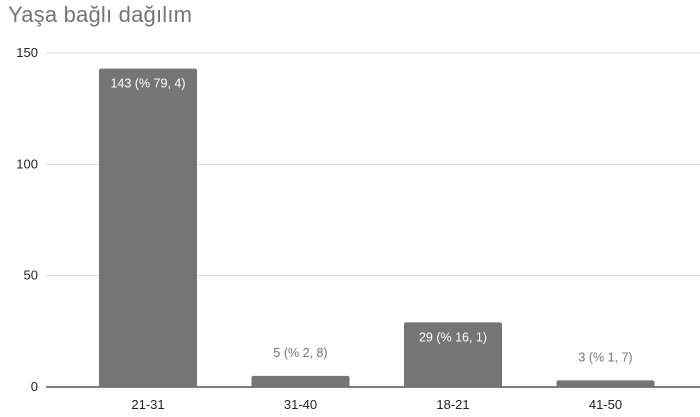 The image size is (700, 417). I want to click on x-tick-label-31-40: 31-40, so click(300, 404).